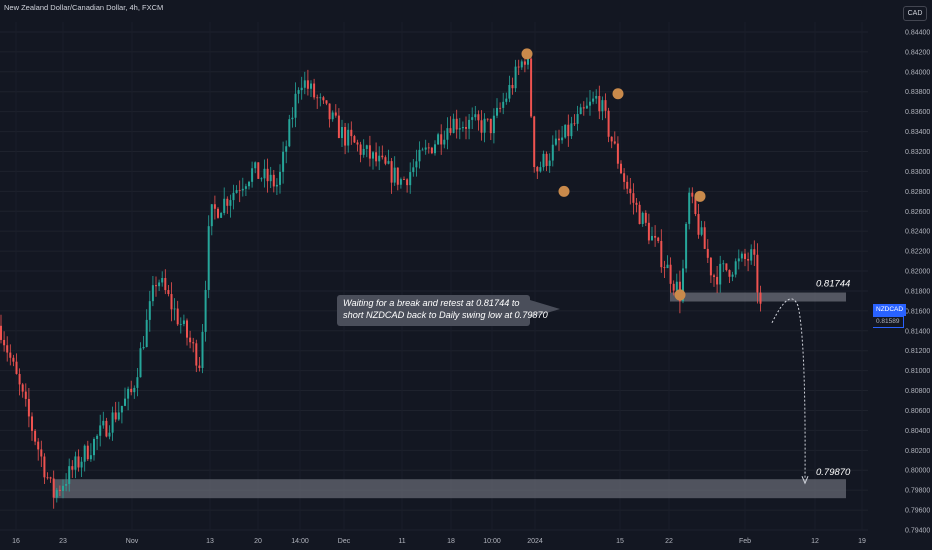 The width and height of the screenshot is (932, 550). I want to click on y-tick-label: 0.83600, so click(917, 112).